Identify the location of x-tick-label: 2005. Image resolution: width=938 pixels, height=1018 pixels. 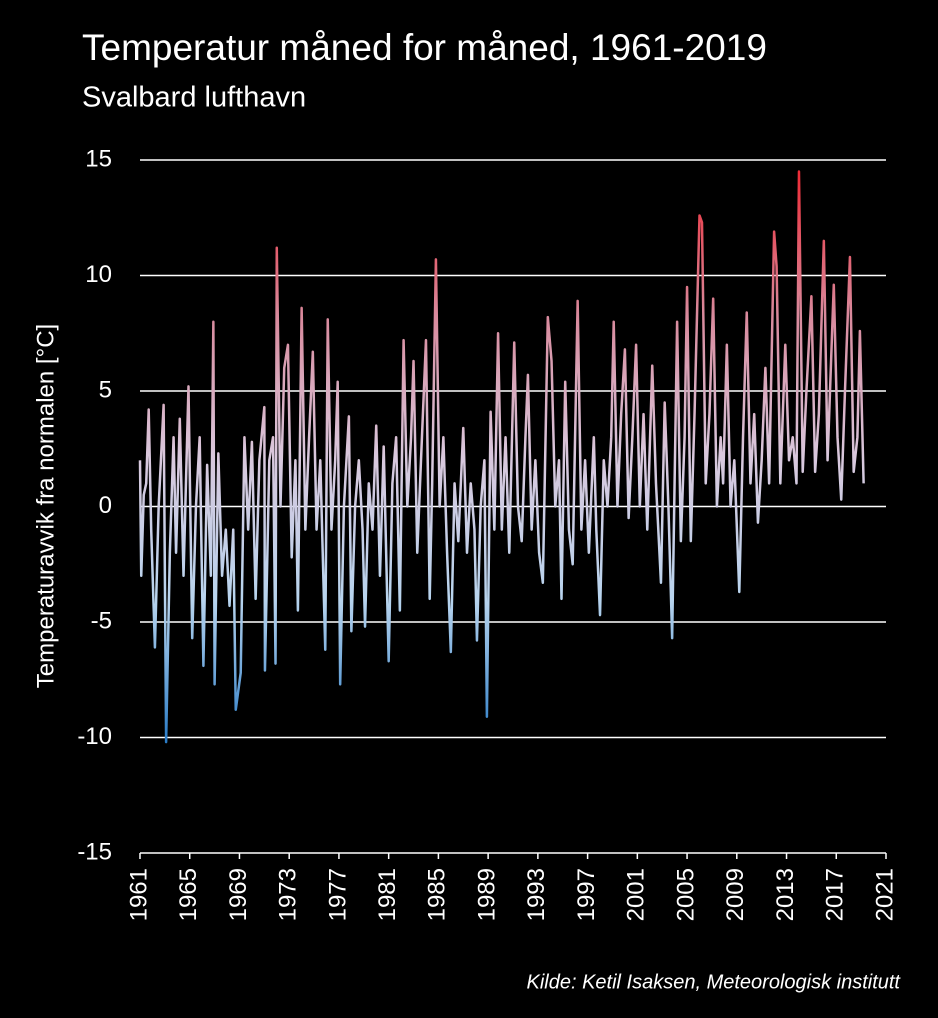
(685, 894).